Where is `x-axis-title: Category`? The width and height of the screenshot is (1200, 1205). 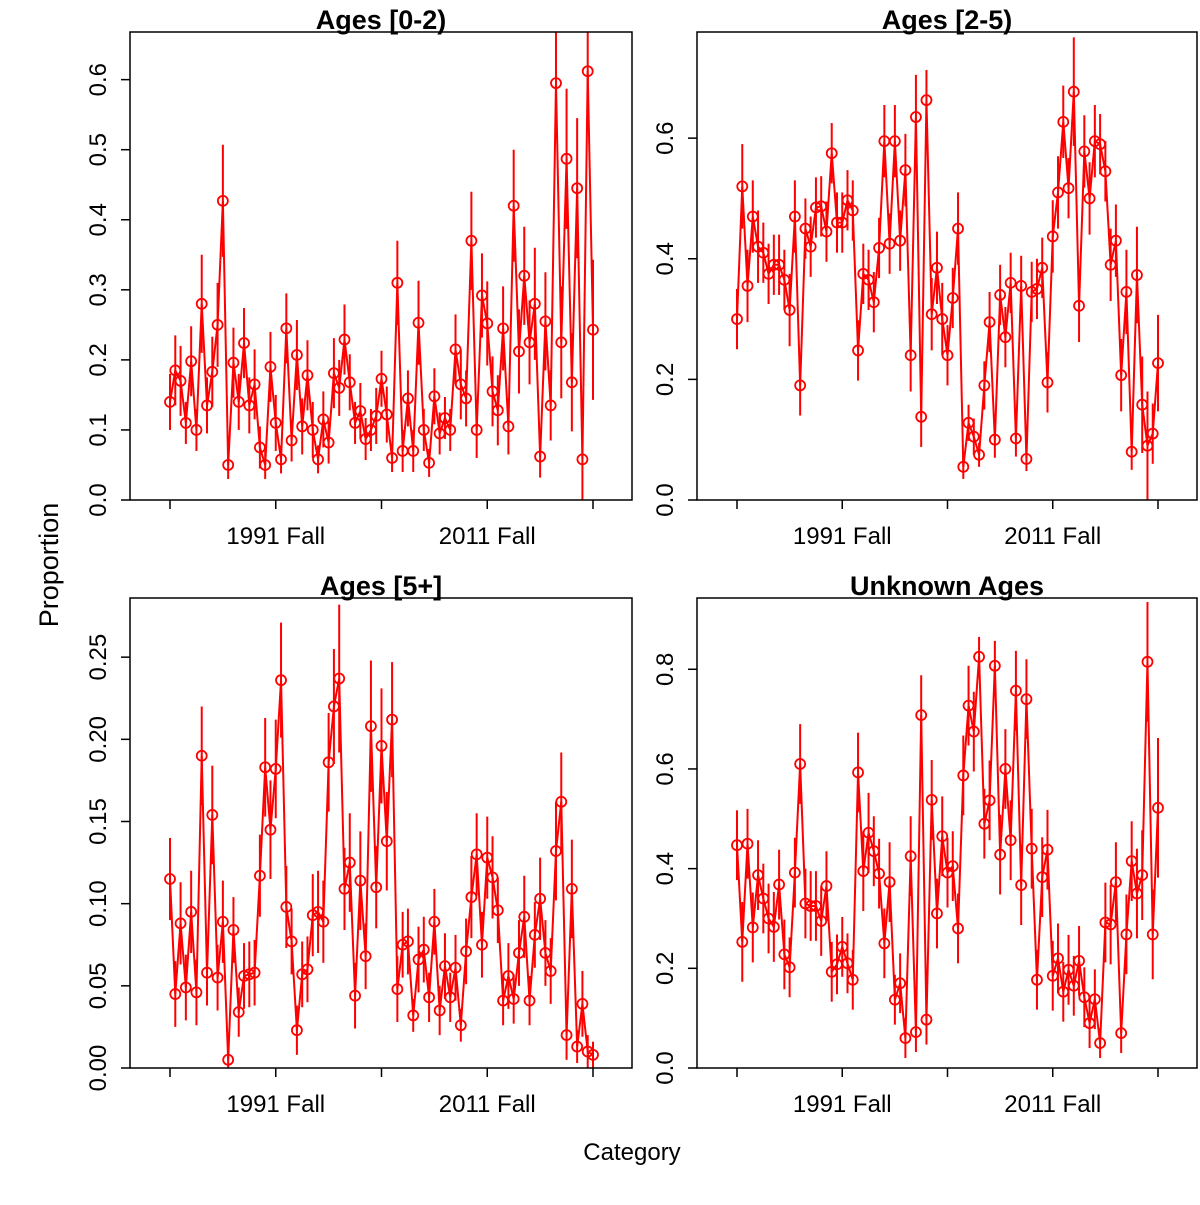
x-axis-title: Category is located at coordinates (631, 1152).